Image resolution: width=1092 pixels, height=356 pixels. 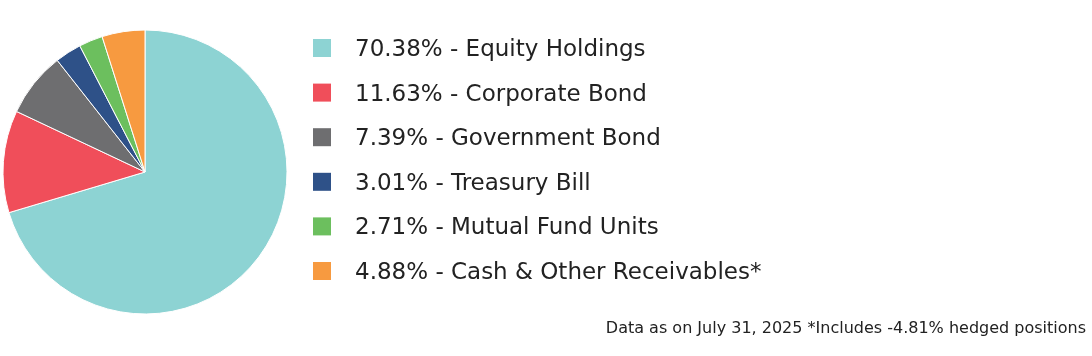 I want to click on legend-label: 3.01% - Treasury Bill, so click(x=473, y=181).